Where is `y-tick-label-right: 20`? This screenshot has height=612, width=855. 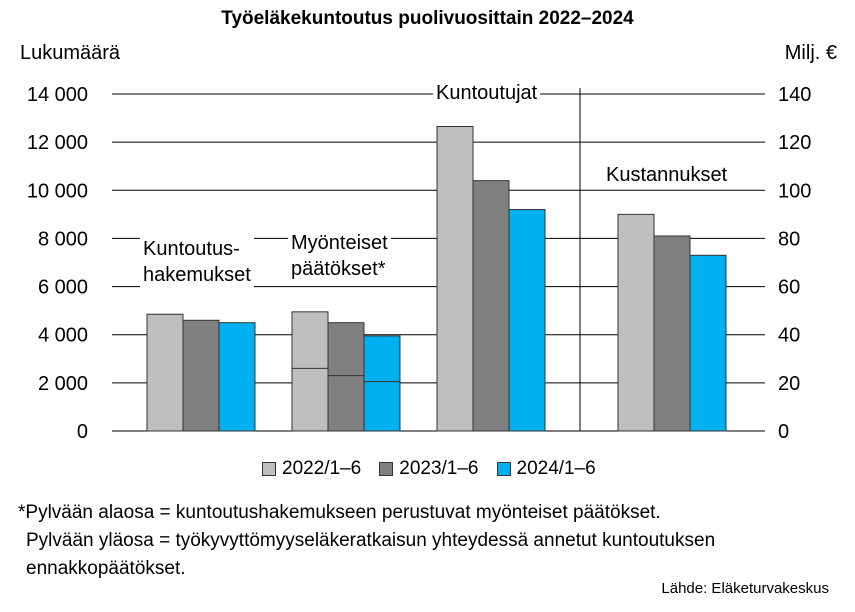
y-tick-label-right: 20 is located at coordinates (789, 384).